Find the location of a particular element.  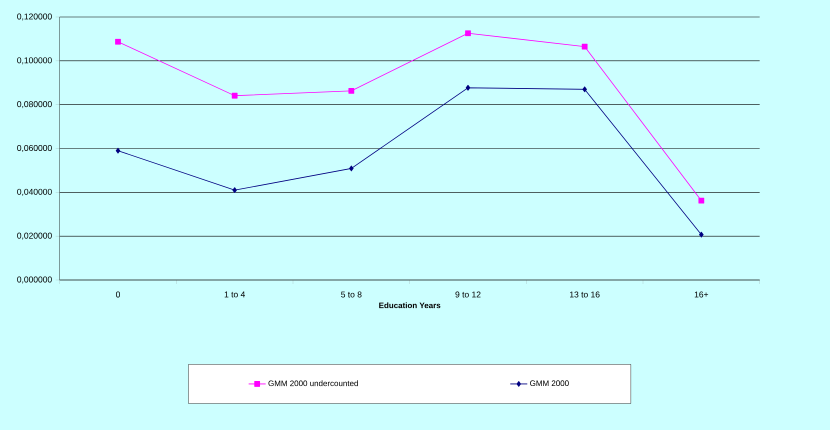

y-tick-label: 0,060000 is located at coordinates (34, 148).